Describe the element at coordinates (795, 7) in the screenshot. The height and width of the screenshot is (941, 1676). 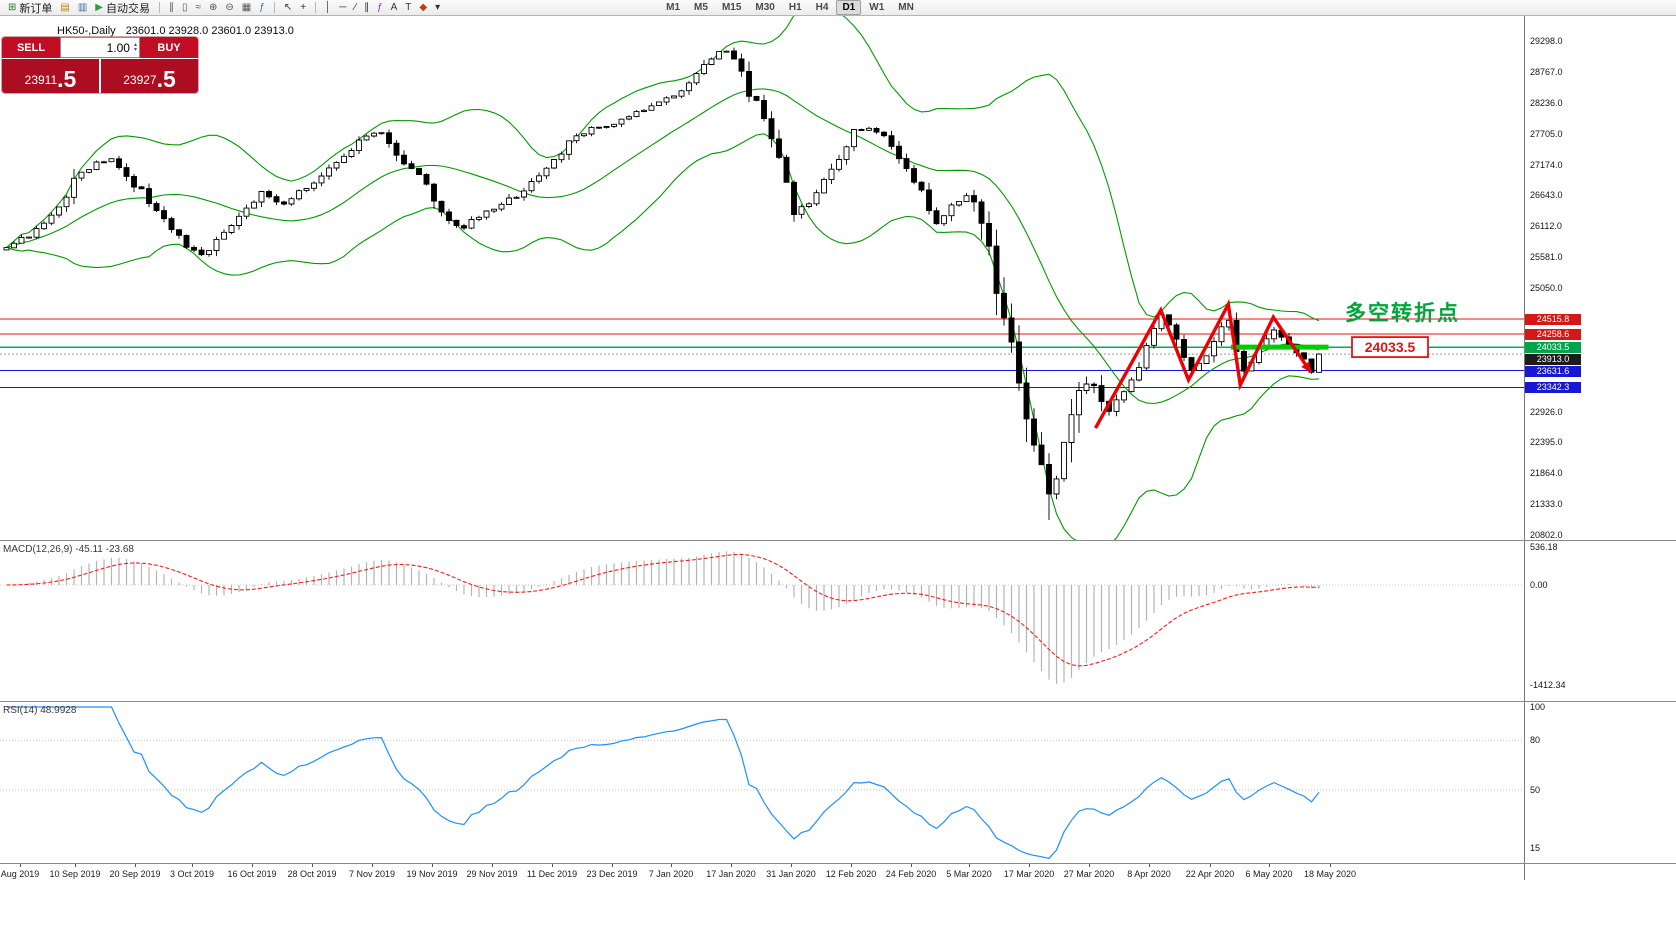
I see `timeframe-h1-button: H1` at that location.